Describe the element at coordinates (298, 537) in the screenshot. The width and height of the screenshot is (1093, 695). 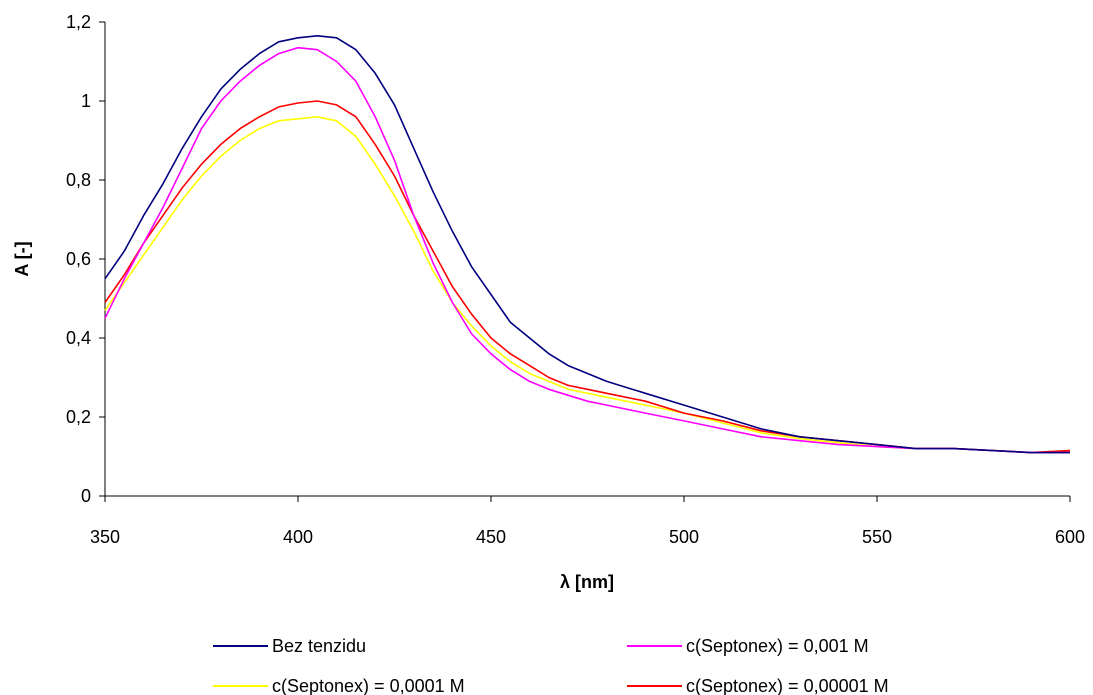
I see `x-tick-label: 400` at that location.